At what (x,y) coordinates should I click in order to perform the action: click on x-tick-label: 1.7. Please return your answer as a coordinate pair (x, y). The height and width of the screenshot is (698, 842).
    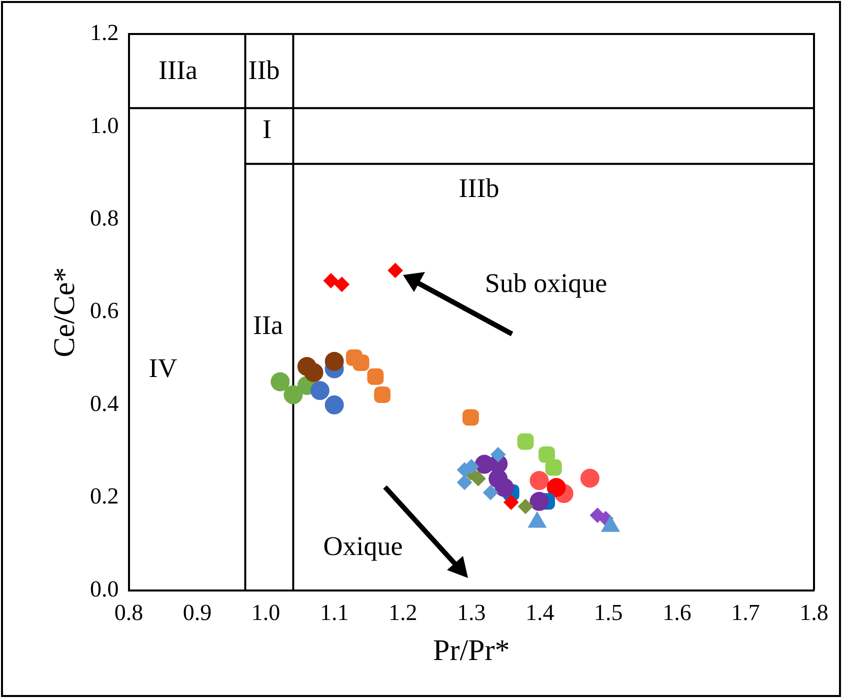
    Looking at the image, I should click on (745, 613).